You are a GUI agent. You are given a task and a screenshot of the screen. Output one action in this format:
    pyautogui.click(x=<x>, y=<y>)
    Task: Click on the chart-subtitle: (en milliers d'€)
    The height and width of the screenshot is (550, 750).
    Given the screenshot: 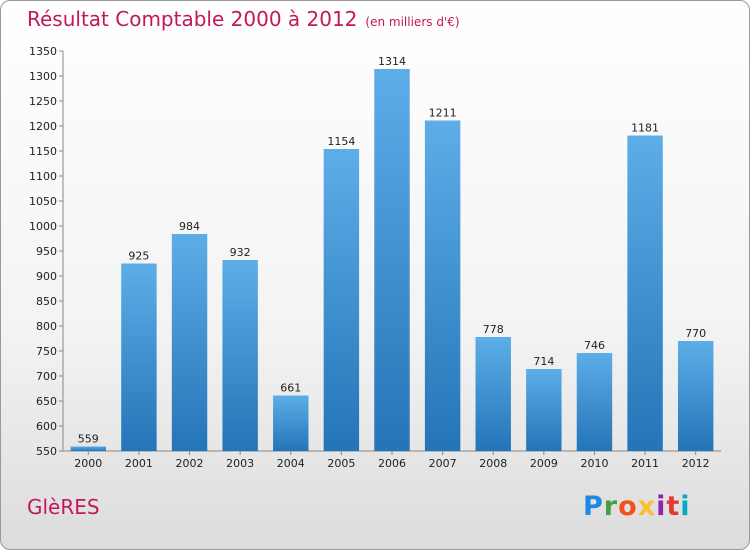 What is the action you would take?
    pyautogui.click(x=412, y=22)
    